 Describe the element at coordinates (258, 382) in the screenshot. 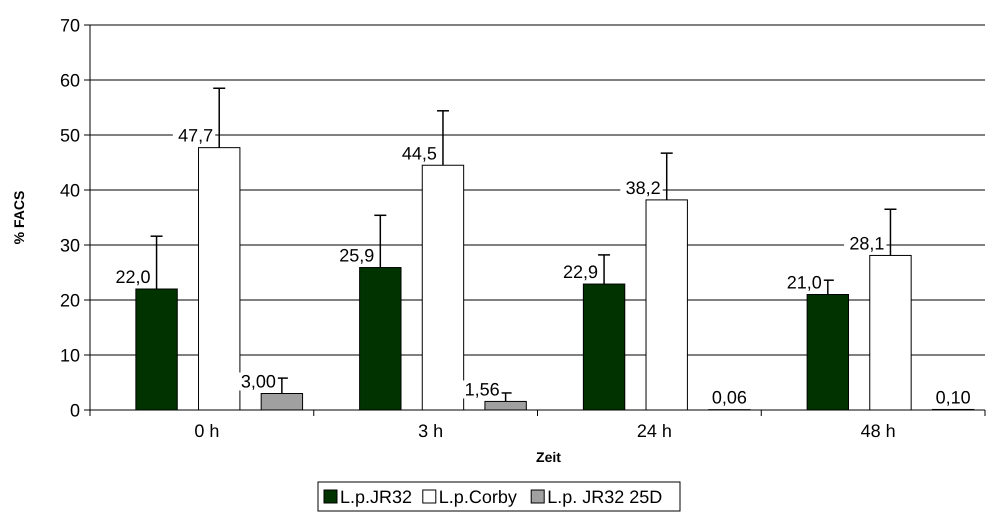

I see `data-label: 3,00` at that location.